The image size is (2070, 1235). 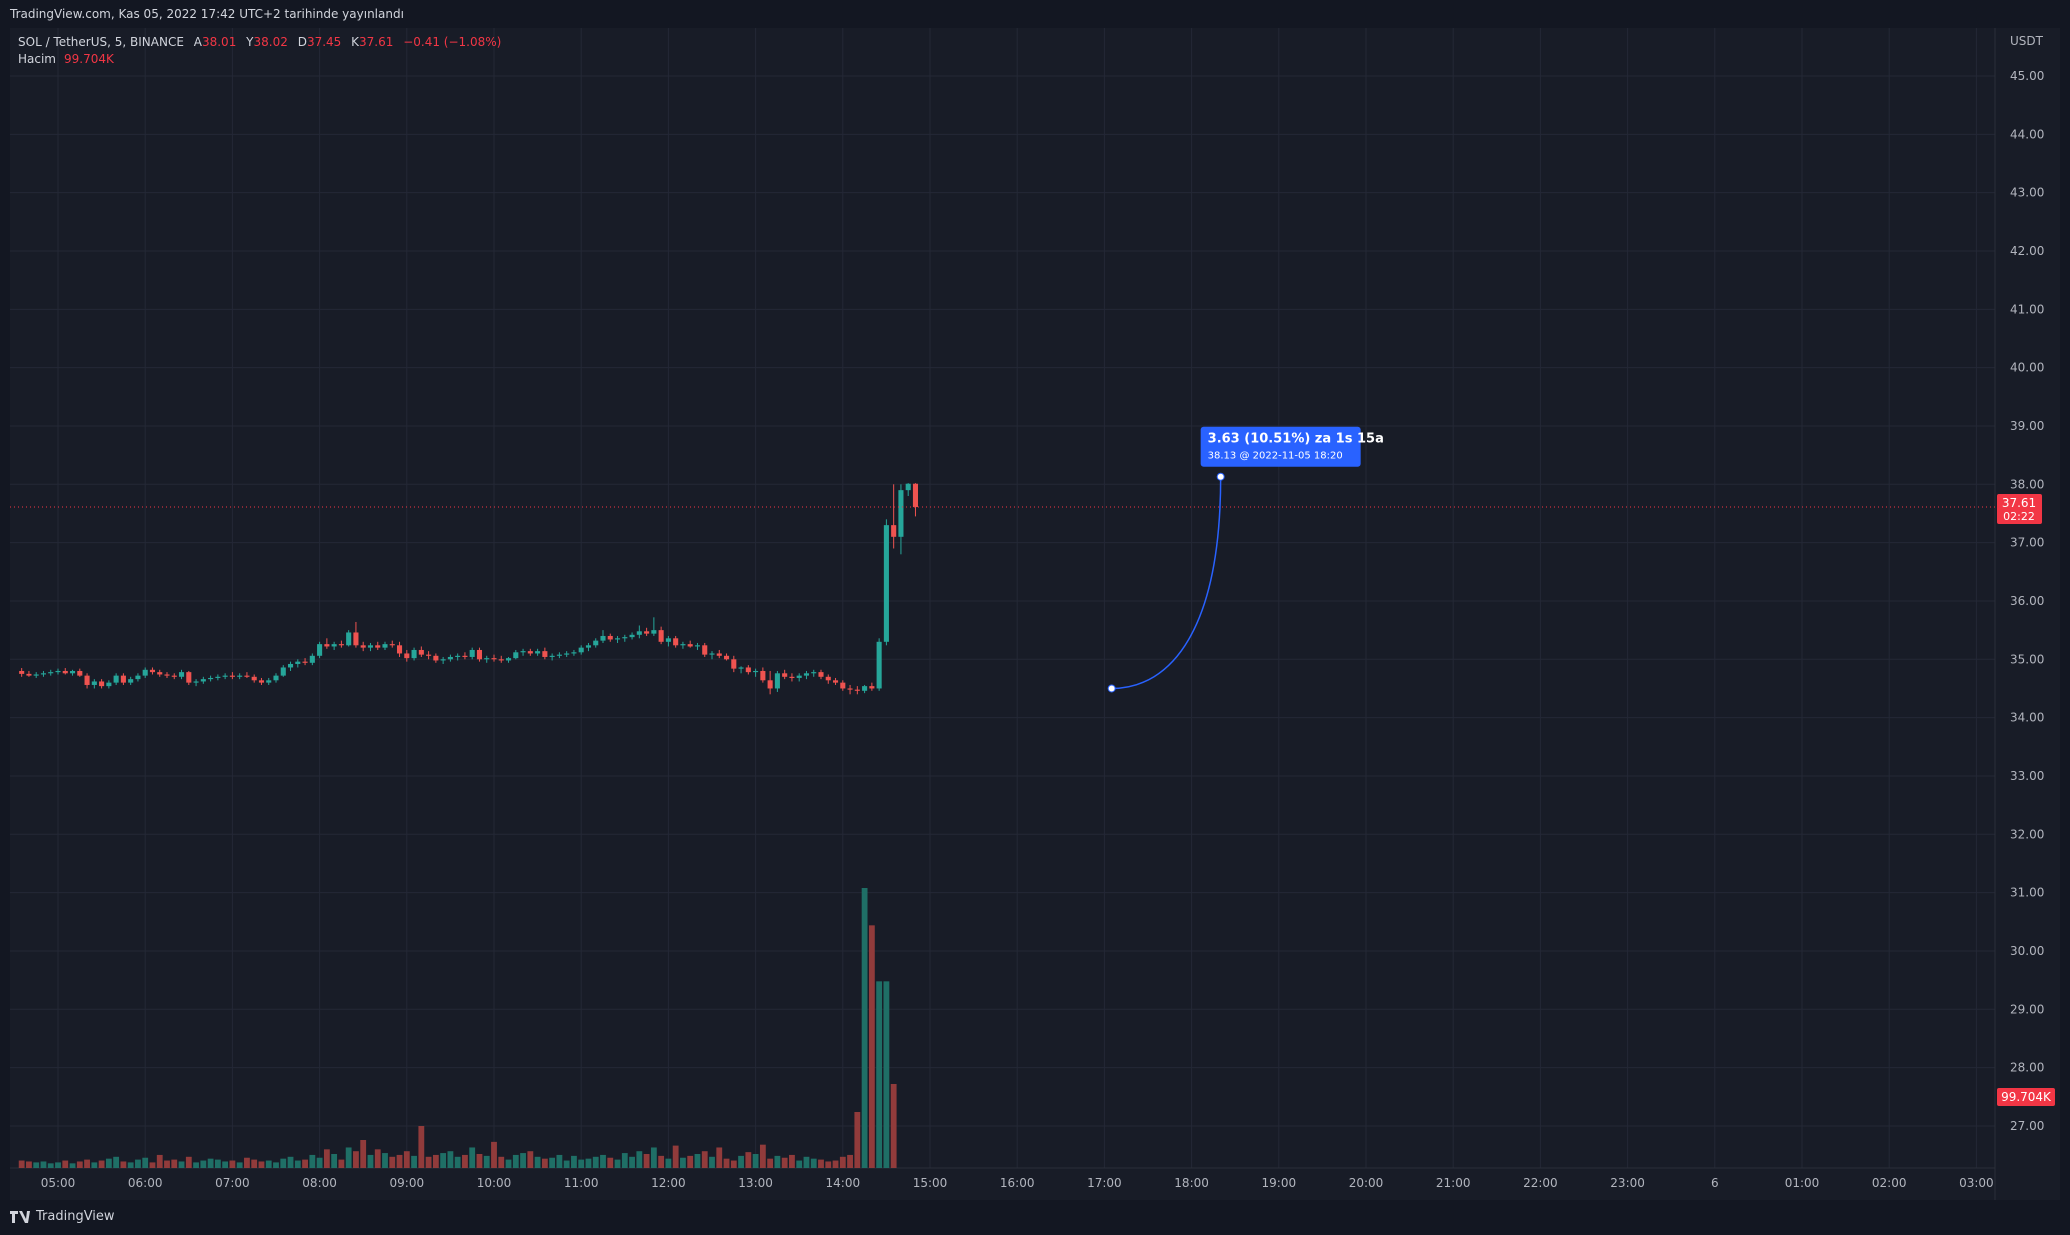 I want to click on last-volume-label: 99.704K, so click(x=2026, y=1097).